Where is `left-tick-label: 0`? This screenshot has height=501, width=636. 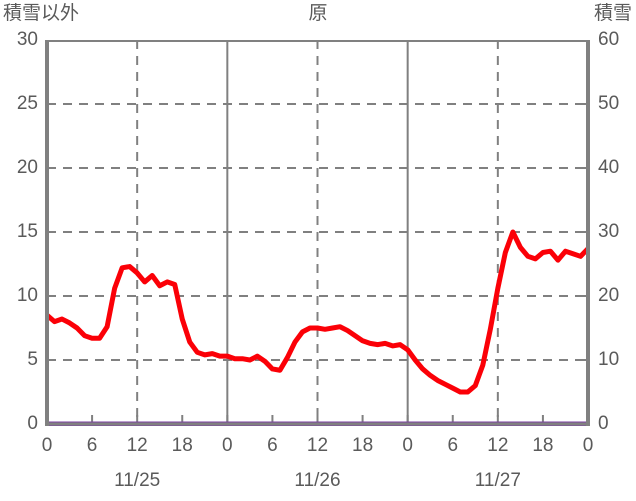
left-tick-label: 0 is located at coordinates (32, 423).